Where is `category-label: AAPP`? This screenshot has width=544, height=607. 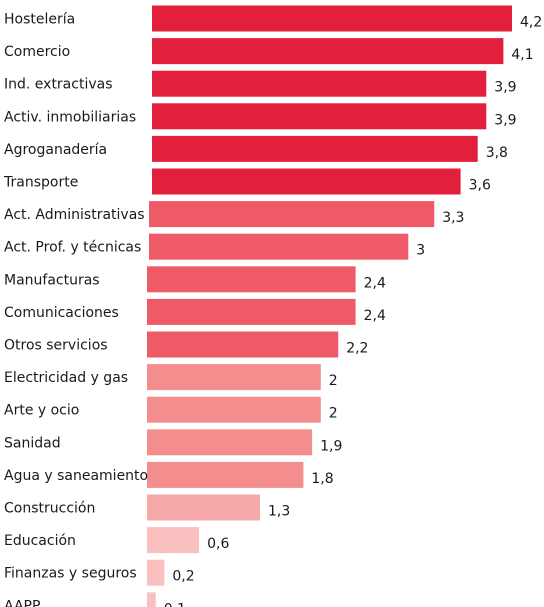 category-label: AAPP is located at coordinates (22, 602).